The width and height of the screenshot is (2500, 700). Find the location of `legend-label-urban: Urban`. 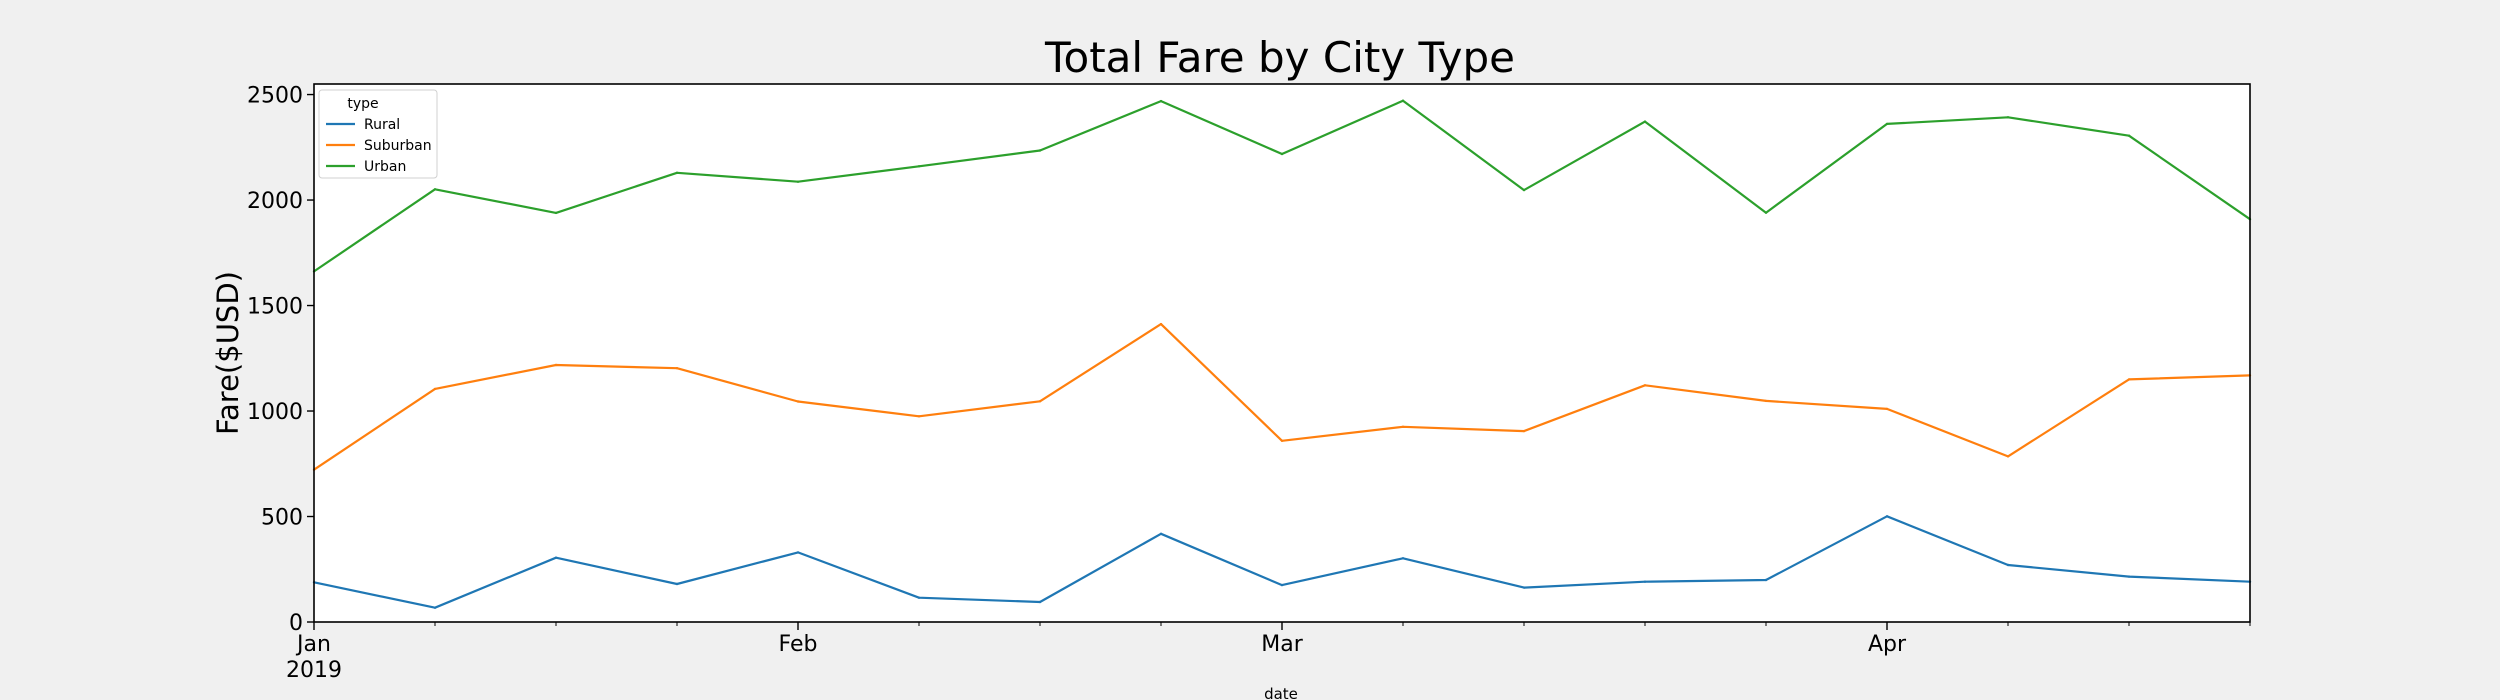

legend-label-urban: Urban is located at coordinates (385, 167).